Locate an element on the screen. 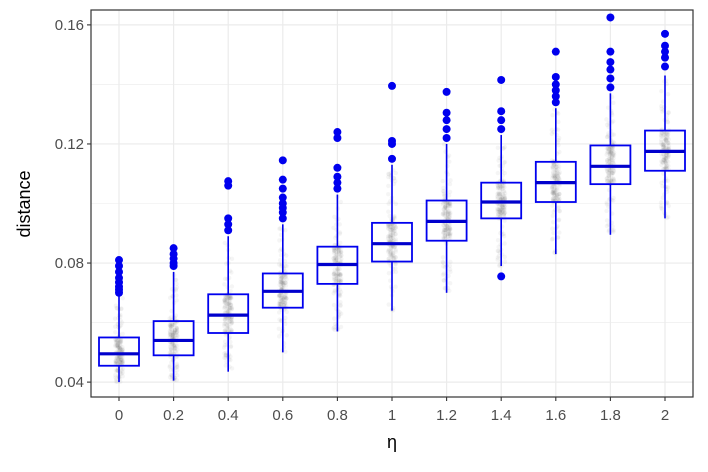 The image size is (708, 472). x-tick-label: 1.4 is located at coordinates (501, 415).